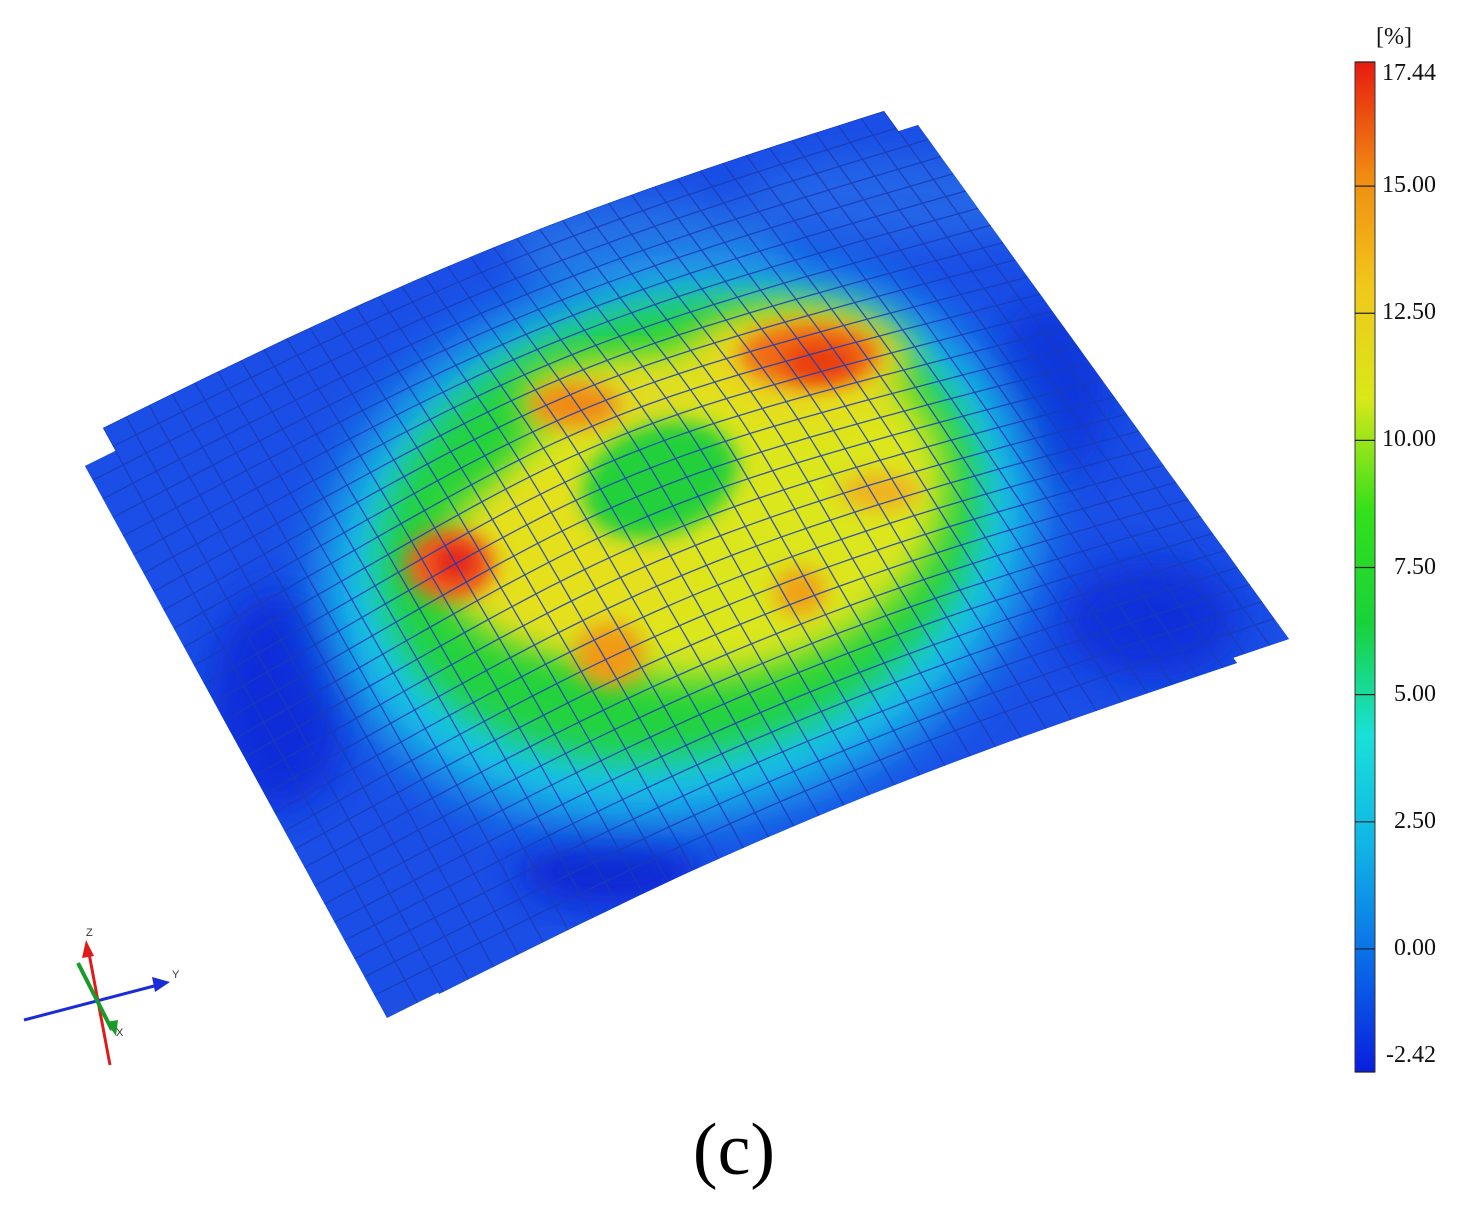 The height and width of the screenshot is (1225, 1468). I want to click on colorbar-tick-label: 0.00, so click(1415, 947).